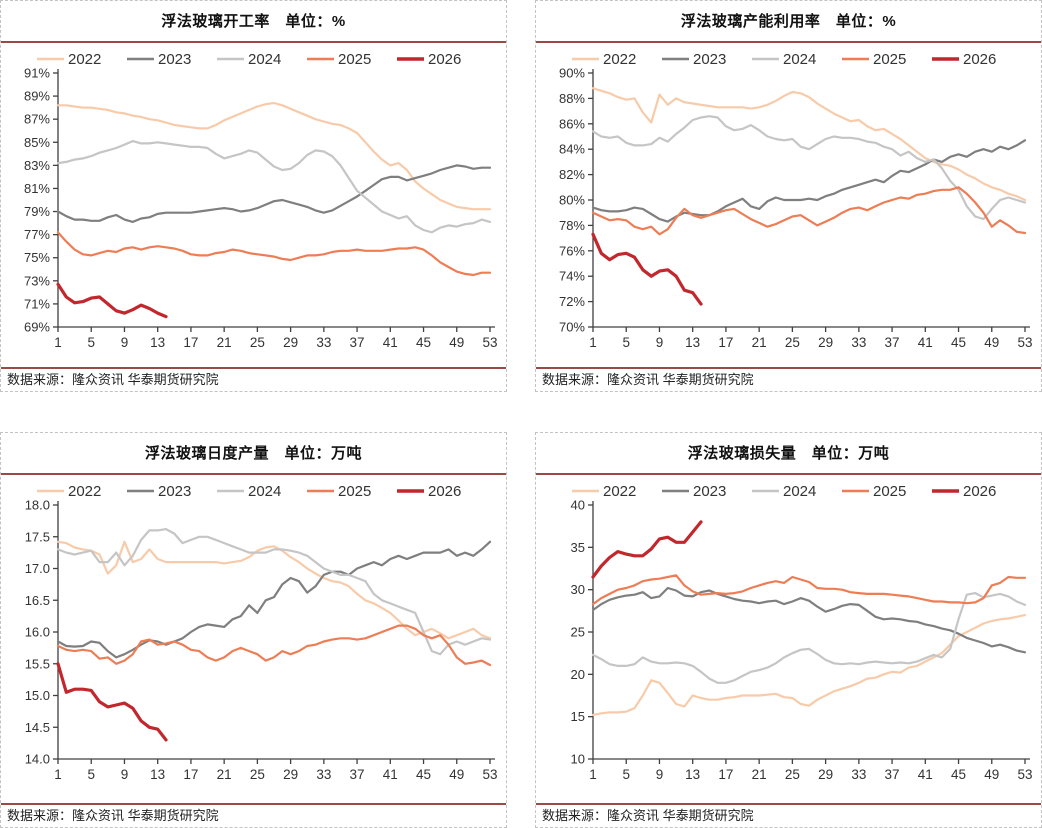  What do you see at coordinates (37, 188) in the screenshot?
I see `y-axis-label: 81%` at bounding box center [37, 188].